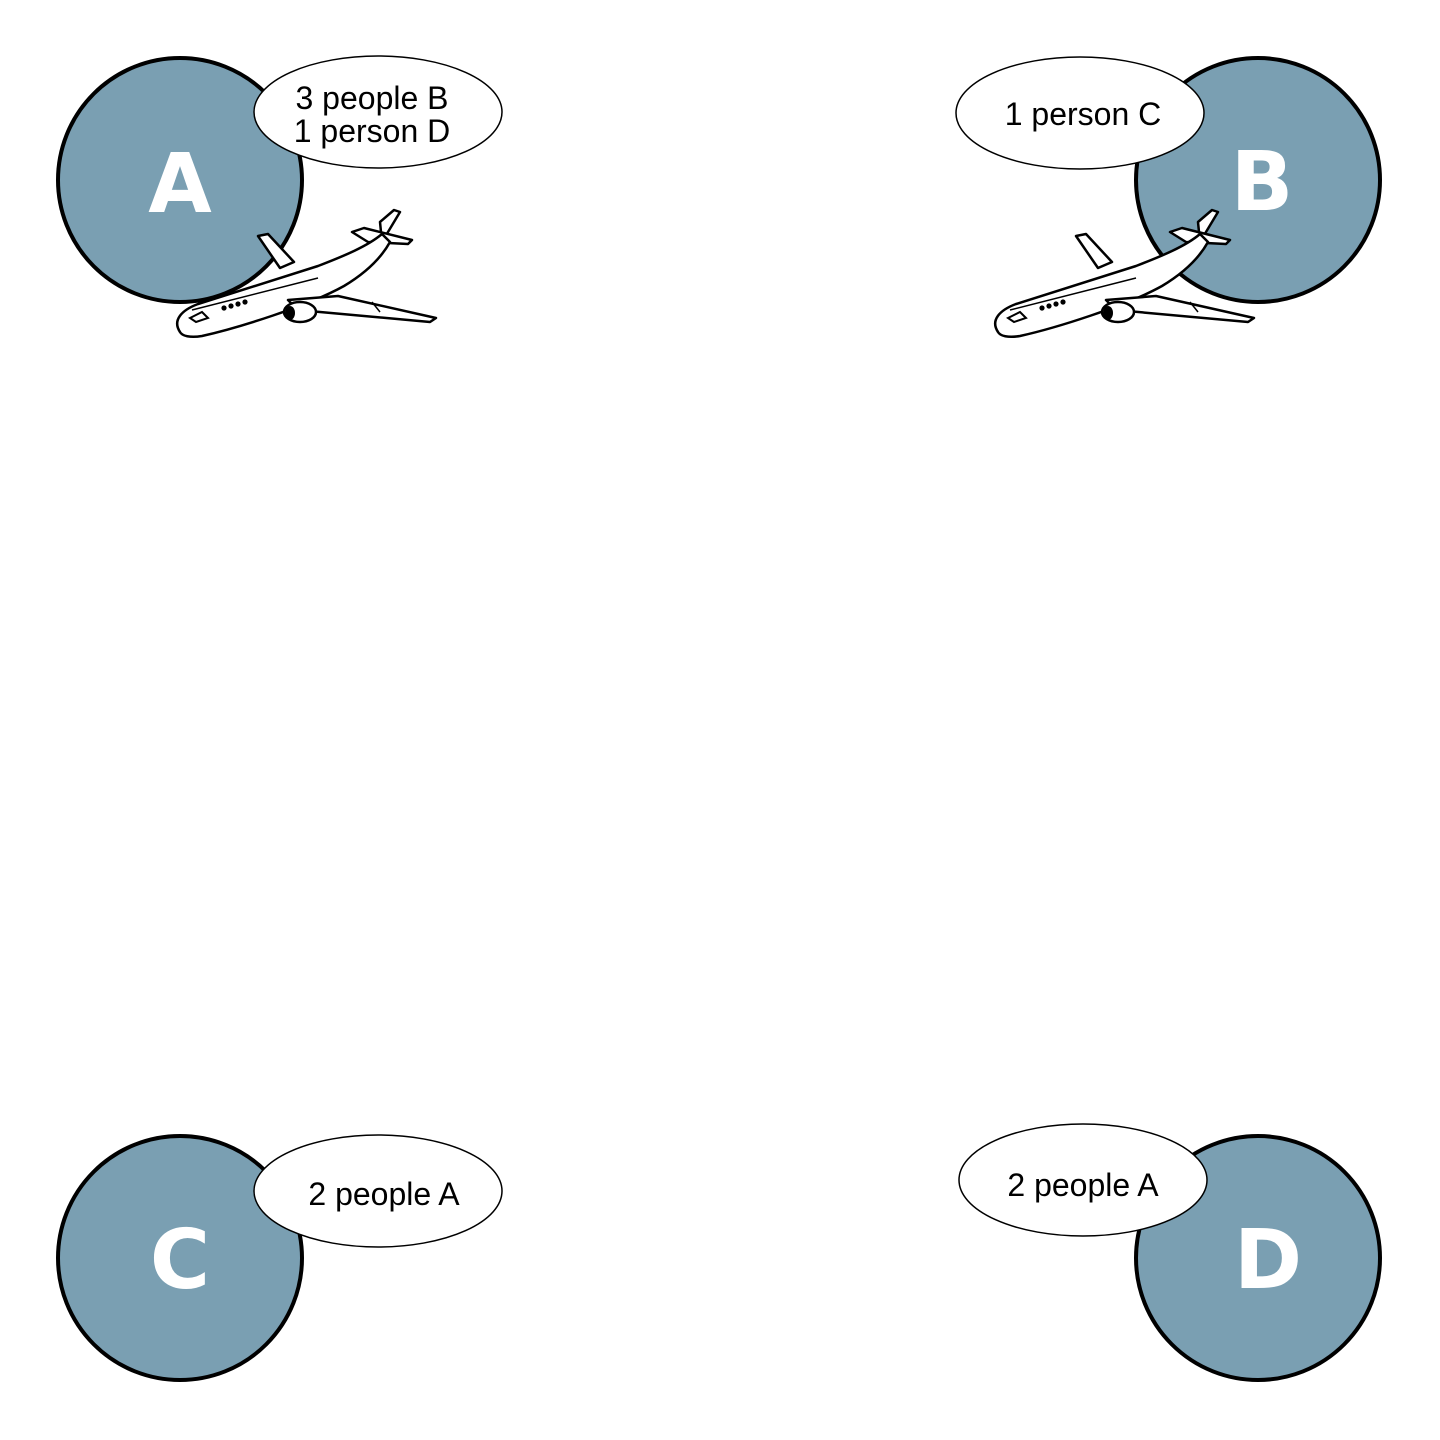  What do you see at coordinates (372, 131) in the screenshot?
I see `node-a-bubble-line-2: 1 person D` at bounding box center [372, 131].